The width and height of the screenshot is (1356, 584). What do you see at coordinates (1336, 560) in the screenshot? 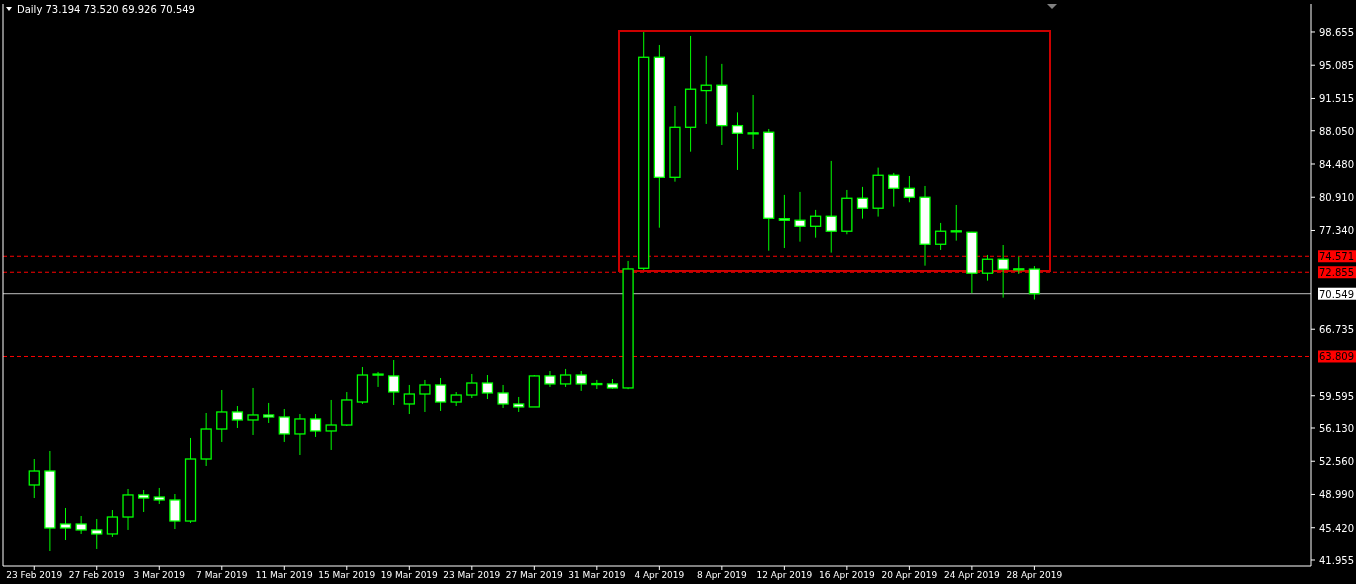
I see `y-tick-label: 41.955` at bounding box center [1336, 560].